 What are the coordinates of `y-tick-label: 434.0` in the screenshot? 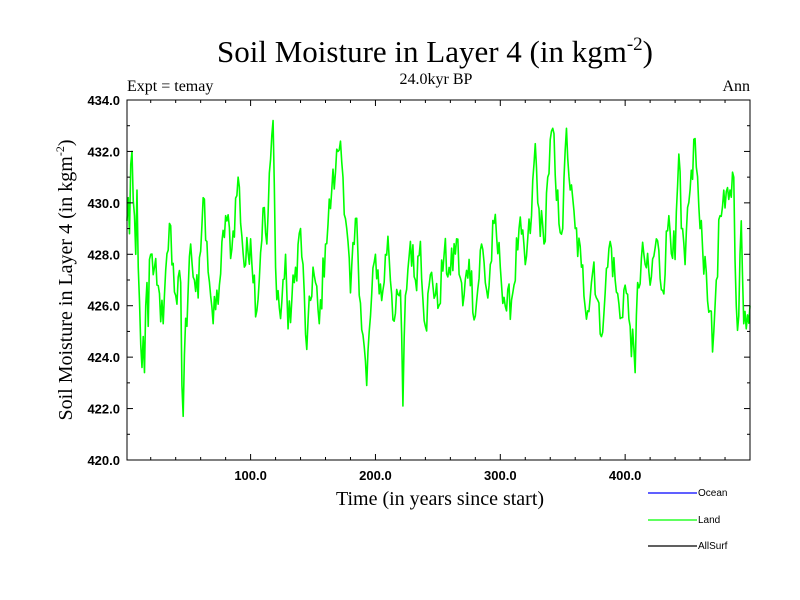 It's located at (103, 100).